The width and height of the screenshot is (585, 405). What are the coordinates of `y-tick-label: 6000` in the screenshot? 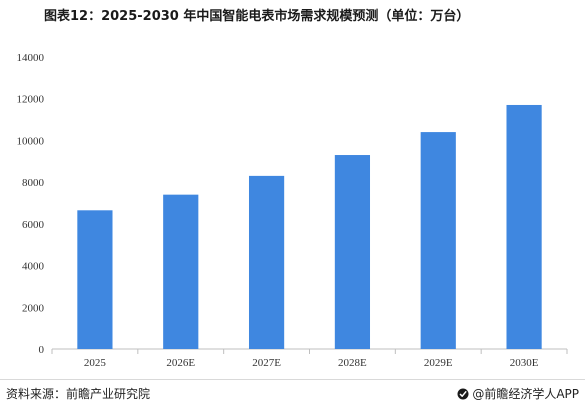 It's located at (33, 225).